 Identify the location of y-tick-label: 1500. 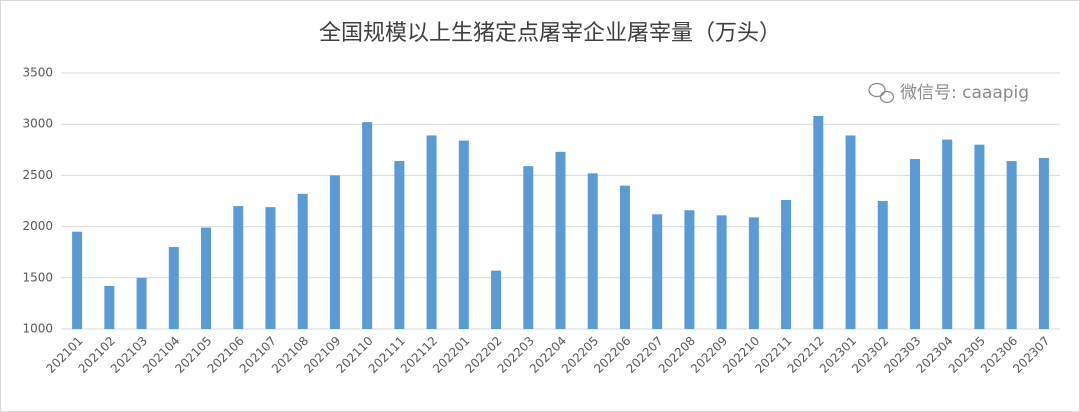
(37, 277).